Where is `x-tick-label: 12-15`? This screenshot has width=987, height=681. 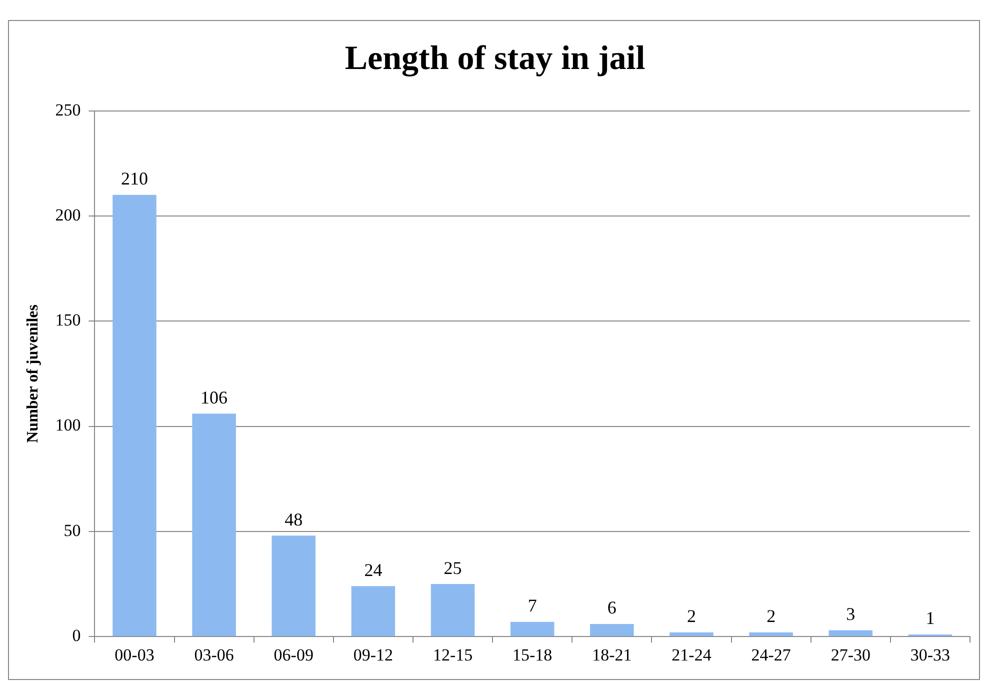 x-tick-label: 12-15 is located at coordinates (452, 654).